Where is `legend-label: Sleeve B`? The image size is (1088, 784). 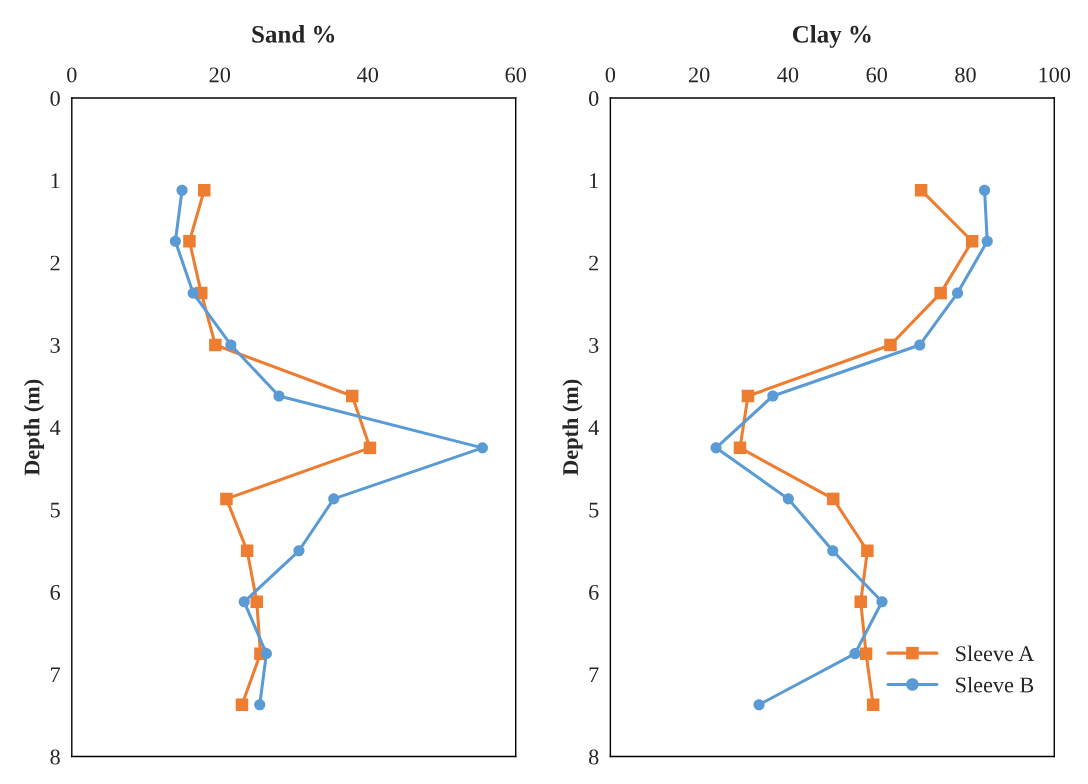 legend-label: Sleeve B is located at coordinates (995, 684).